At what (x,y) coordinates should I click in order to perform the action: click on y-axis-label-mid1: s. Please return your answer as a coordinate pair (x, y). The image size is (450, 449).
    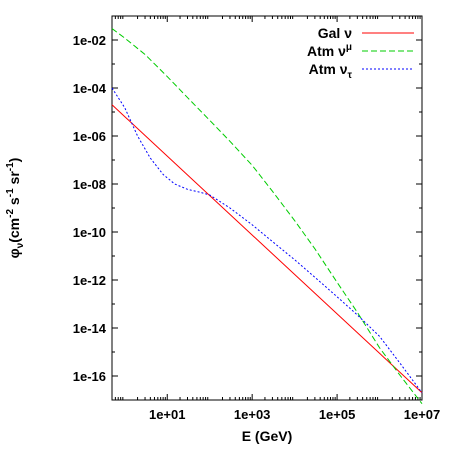
    Looking at the image, I should click on (14, 203).